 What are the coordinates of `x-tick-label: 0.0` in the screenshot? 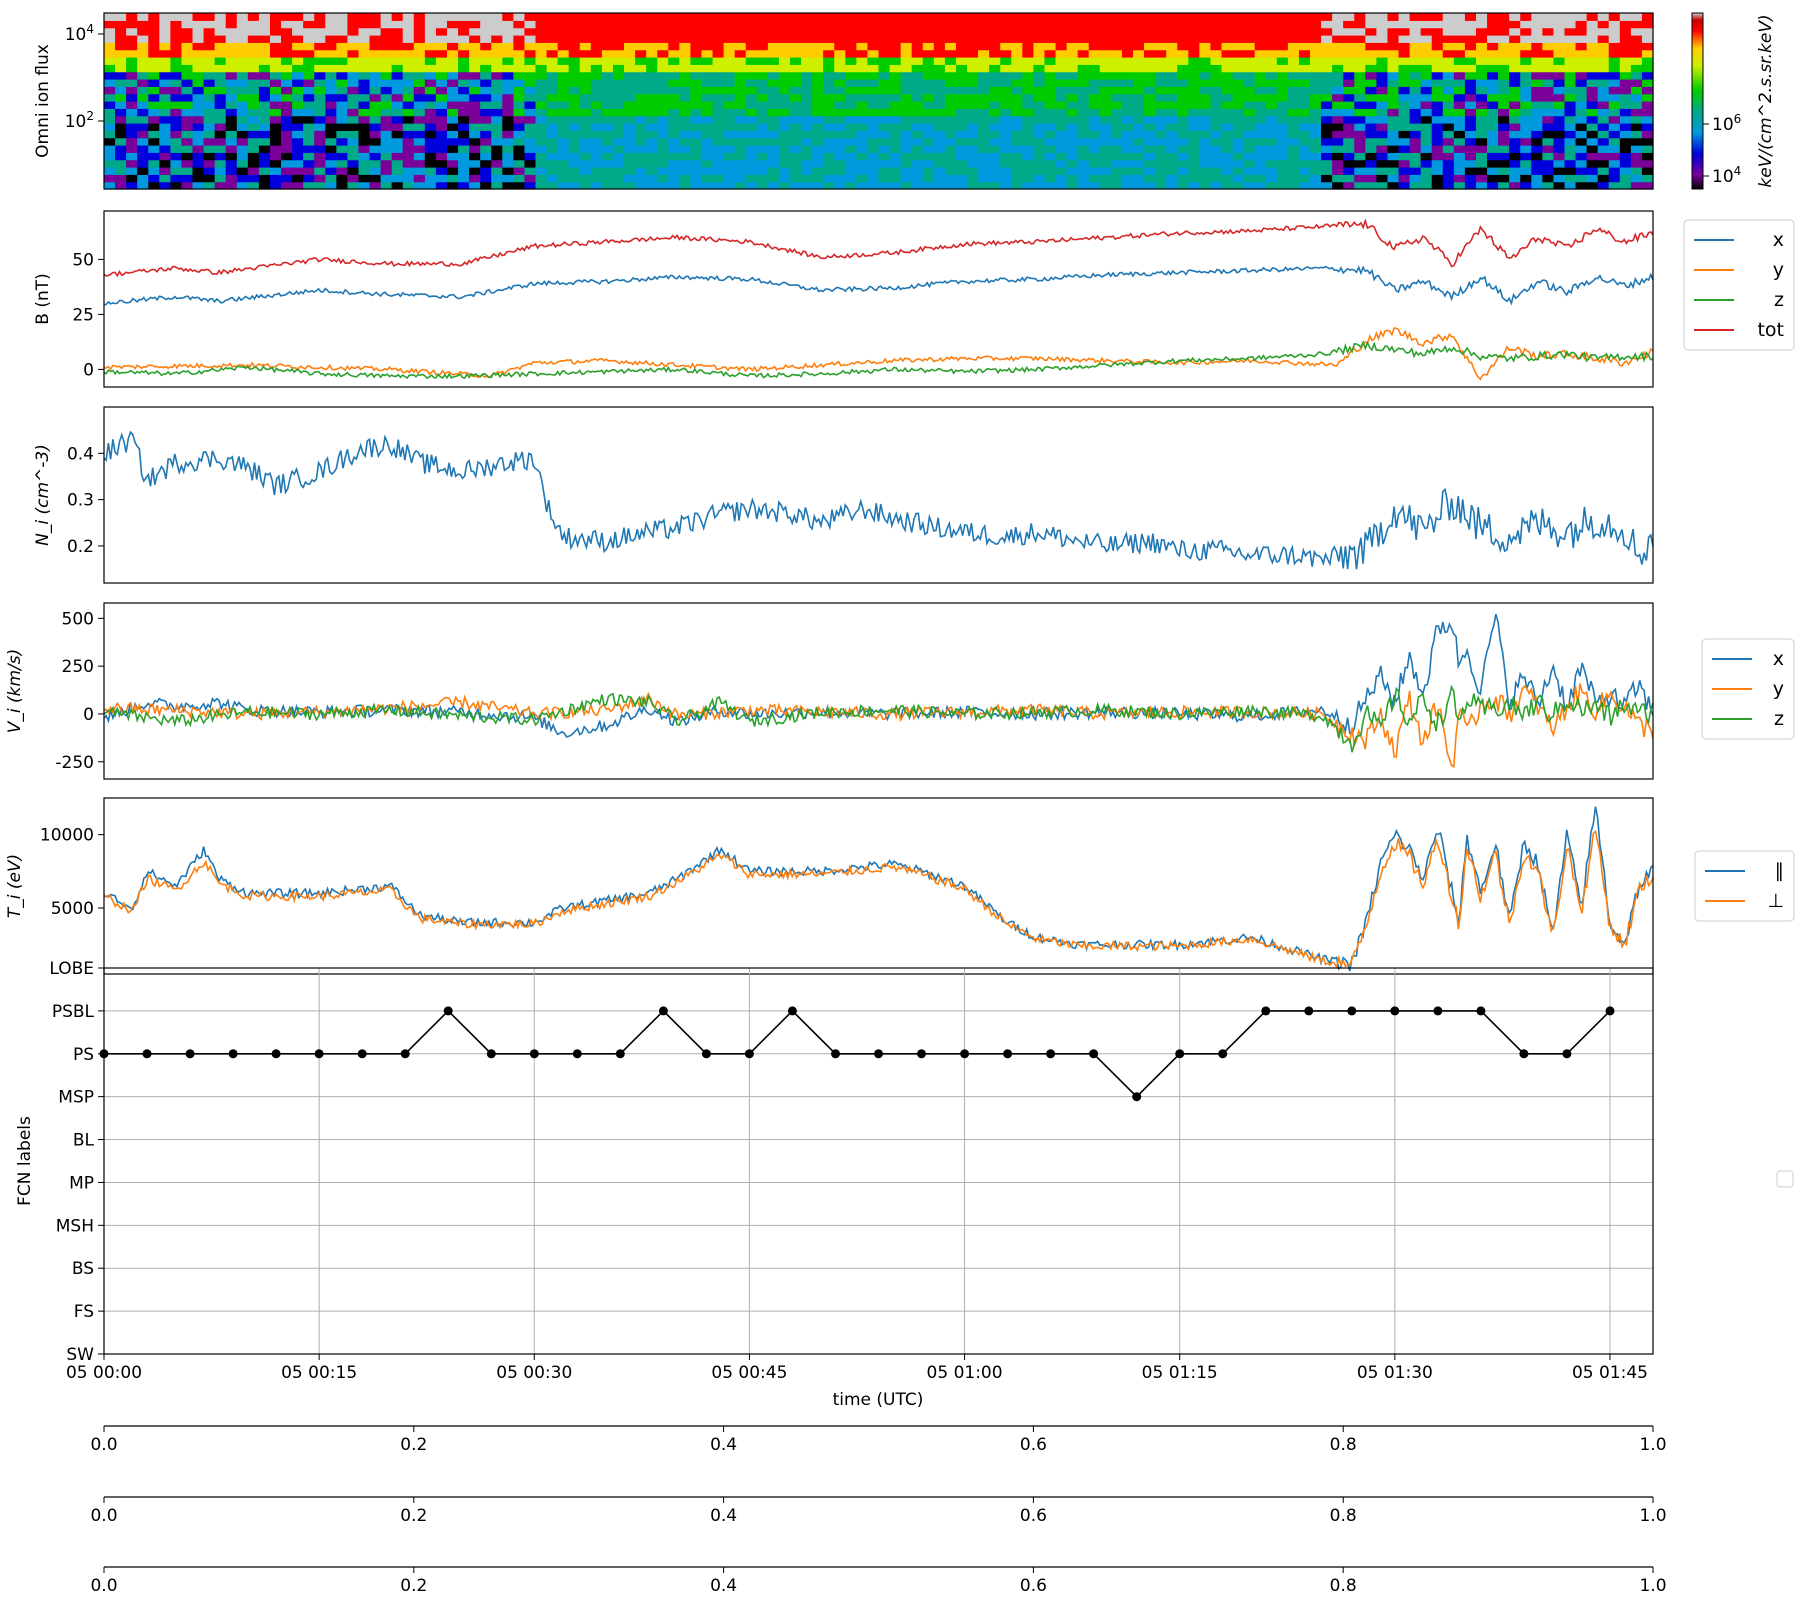 It's located at (103, 1445).